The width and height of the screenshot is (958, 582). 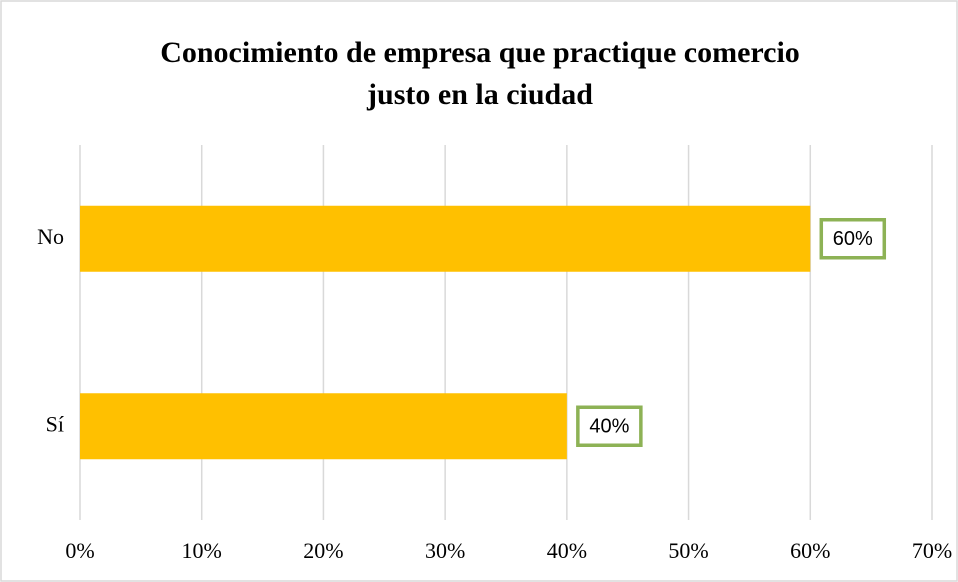 I want to click on x-tick-label: 40%, so click(x=567, y=550).